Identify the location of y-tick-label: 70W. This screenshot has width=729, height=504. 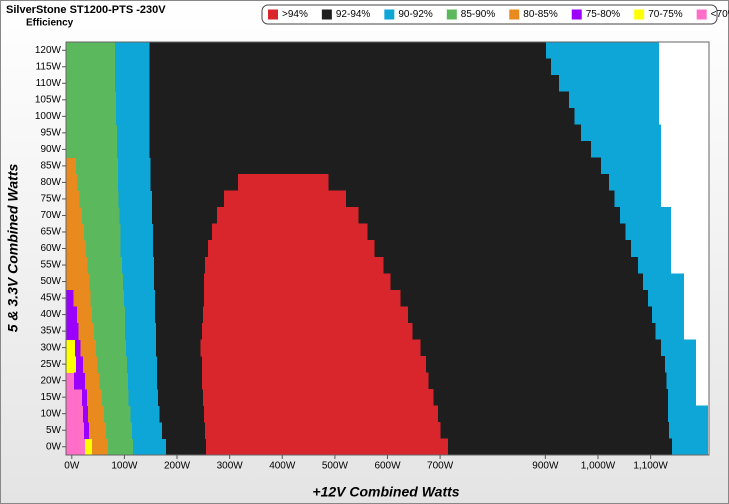
(50, 215).